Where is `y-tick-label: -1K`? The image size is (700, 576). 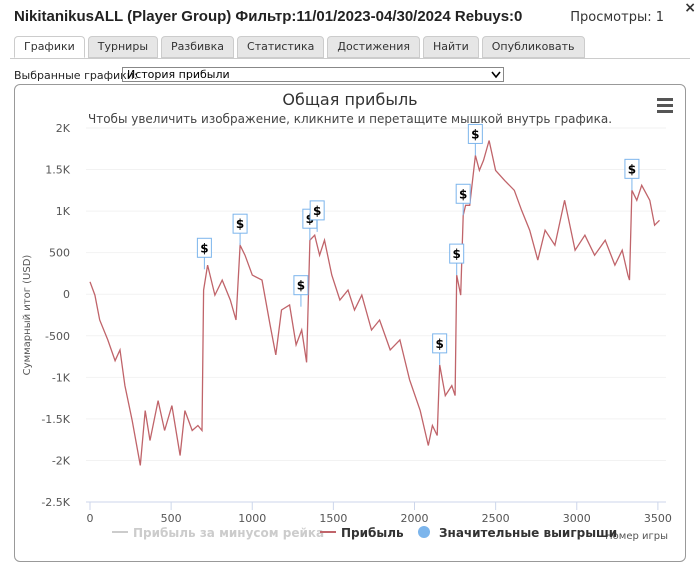
y-tick-label: -1K is located at coordinates (61, 377).